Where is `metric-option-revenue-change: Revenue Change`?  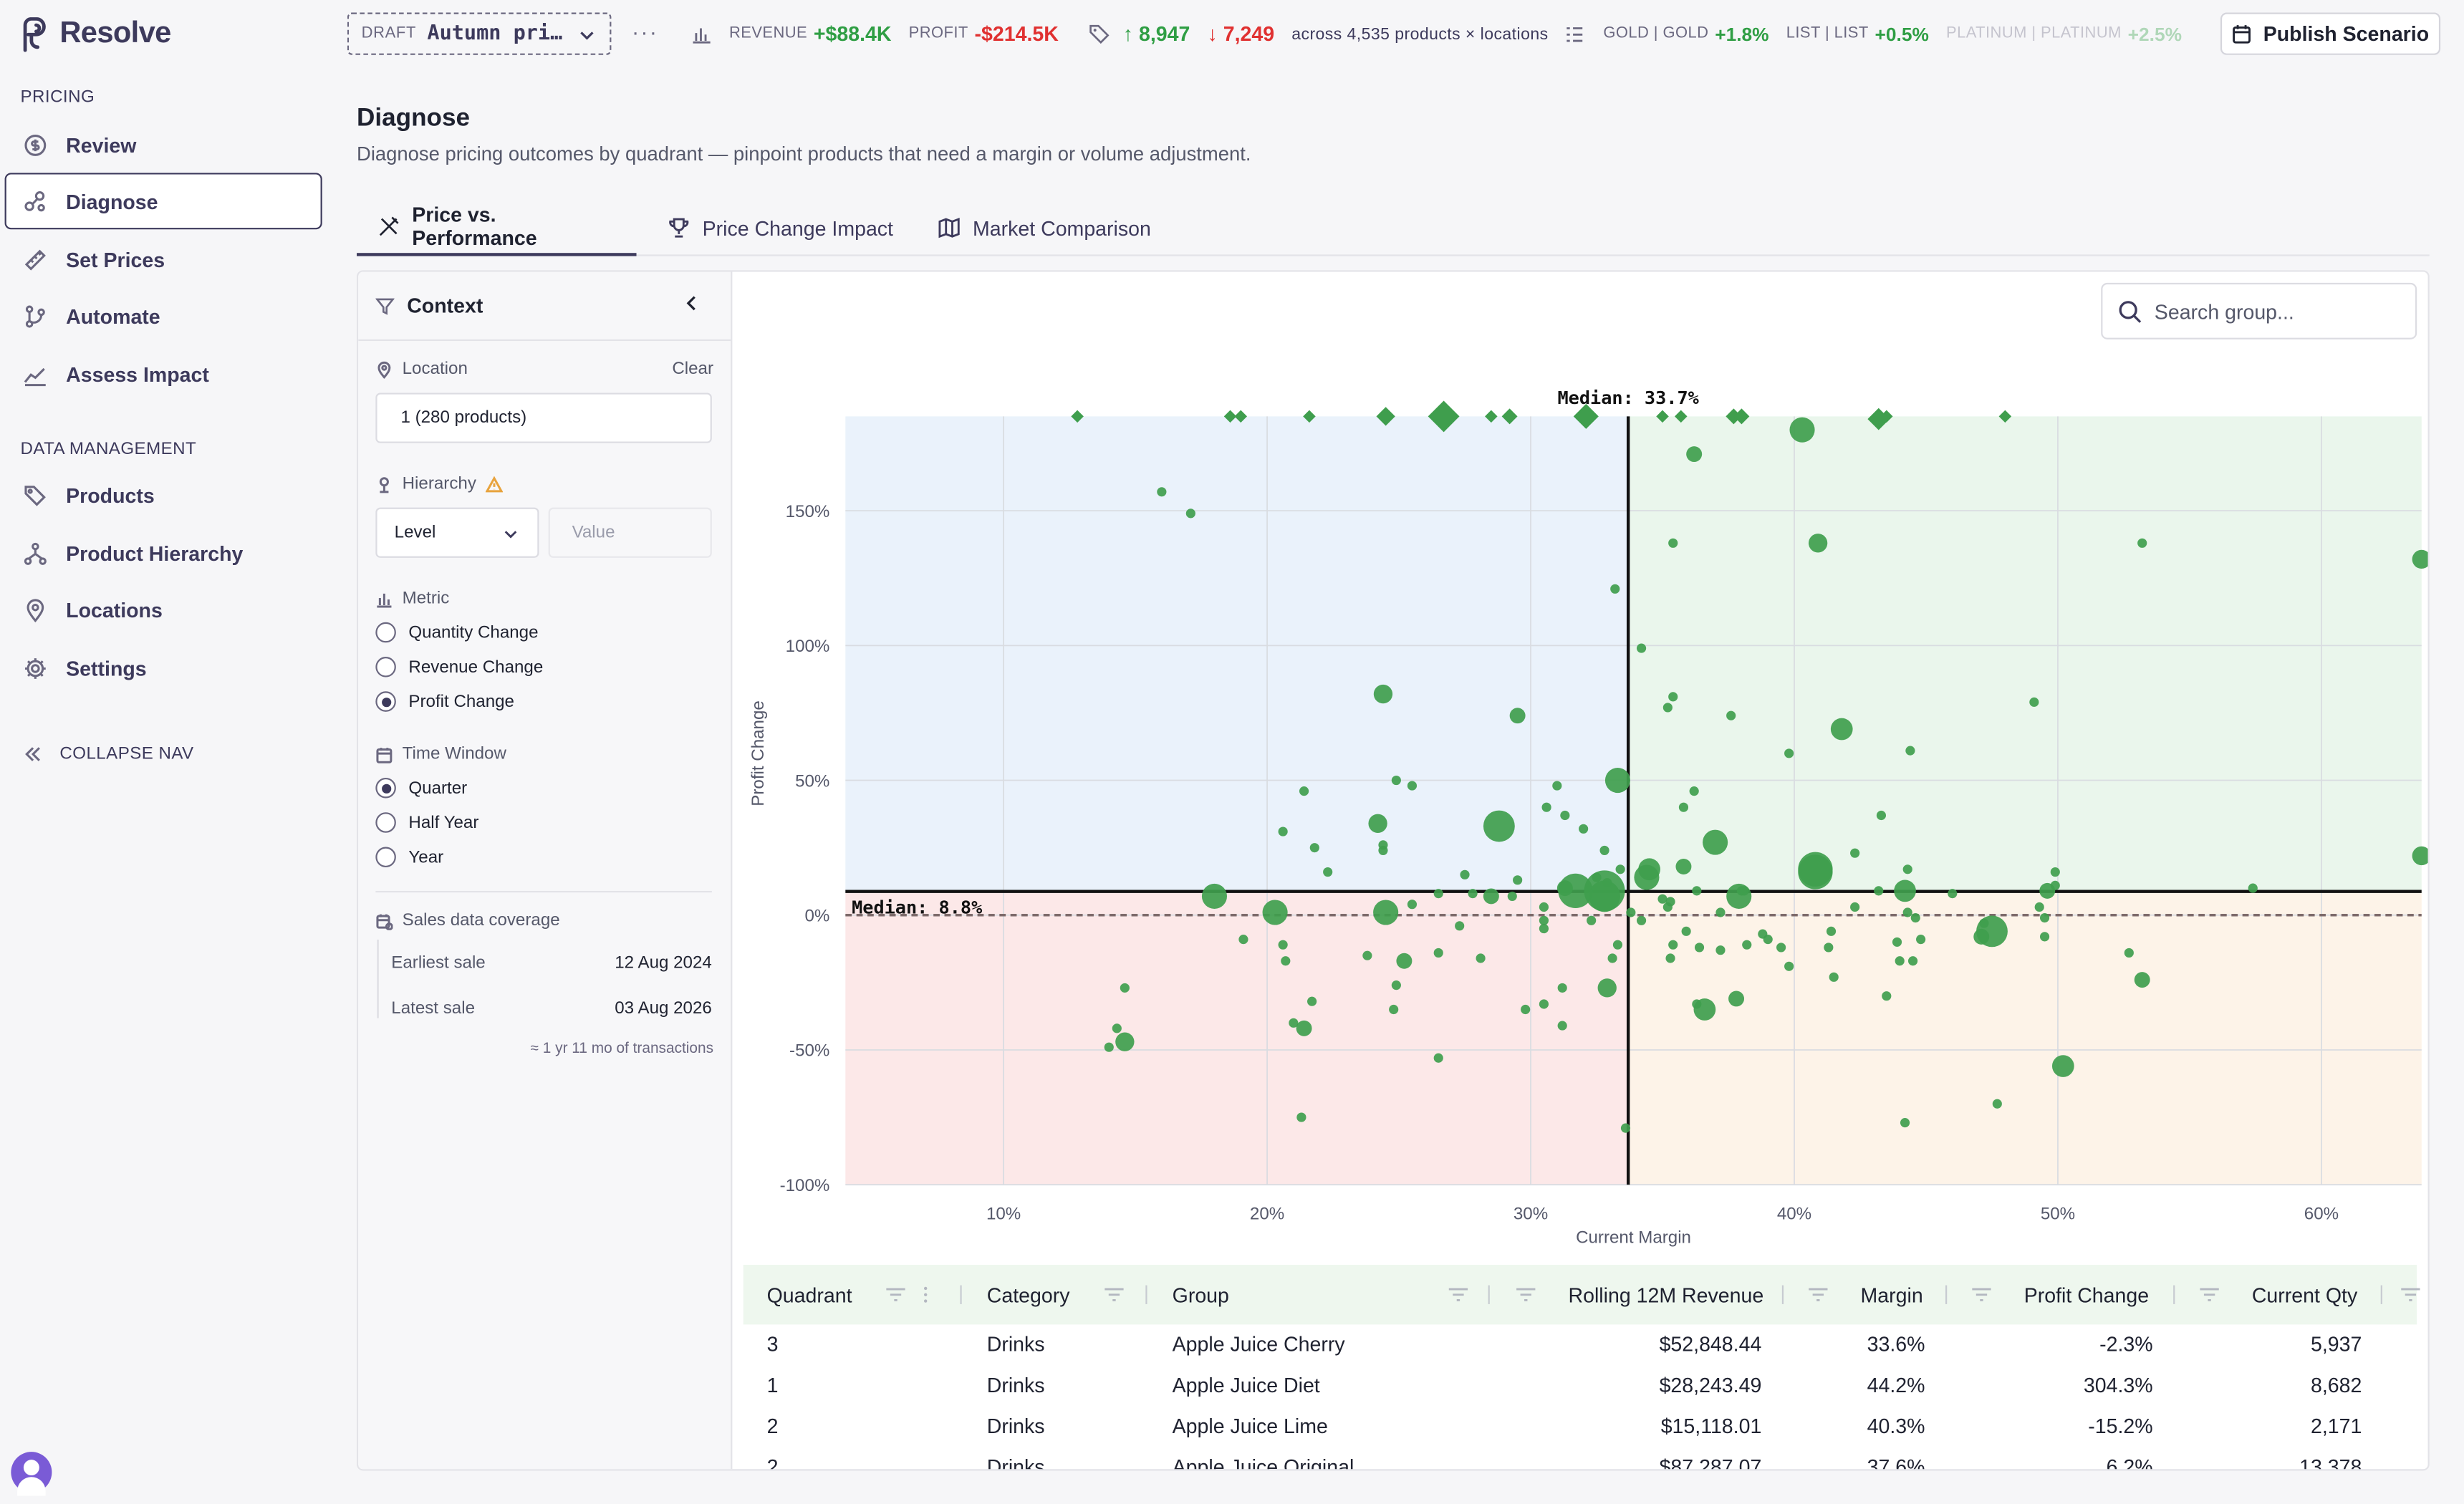 metric-option-revenue-change: Revenue Change is located at coordinates (459, 667).